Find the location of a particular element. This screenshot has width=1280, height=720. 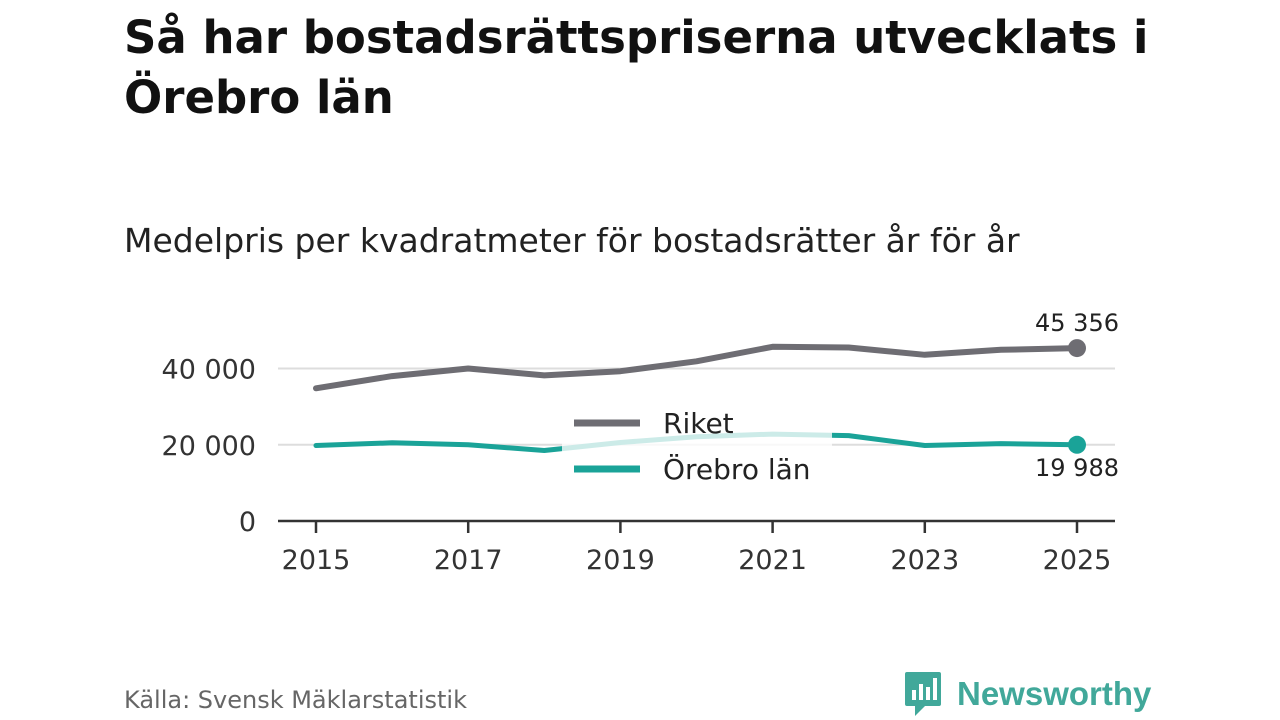

y-tick-label: 40 000 is located at coordinates (209, 370).